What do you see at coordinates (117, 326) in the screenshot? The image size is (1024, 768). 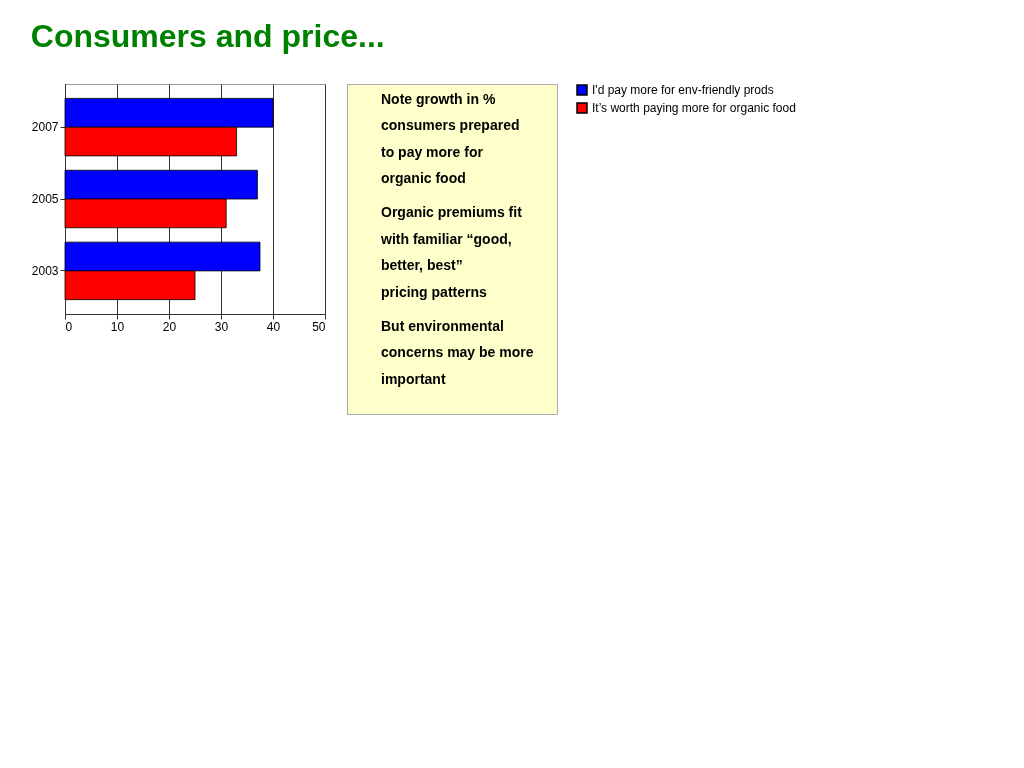 I see `x-tick-label: 10` at bounding box center [117, 326].